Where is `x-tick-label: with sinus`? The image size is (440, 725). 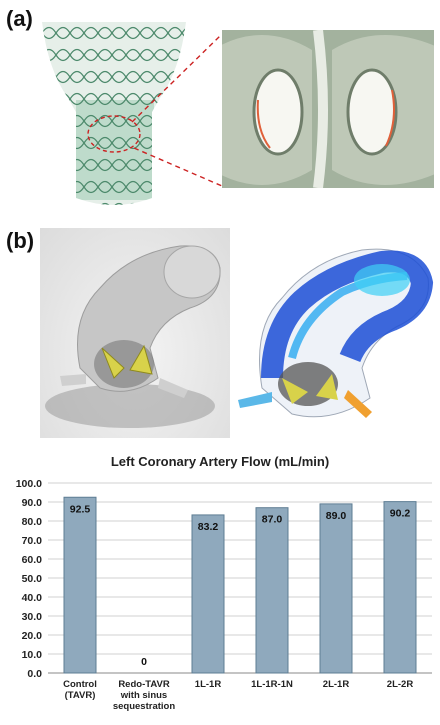 x-tick-label: with sinus is located at coordinates (143, 695).